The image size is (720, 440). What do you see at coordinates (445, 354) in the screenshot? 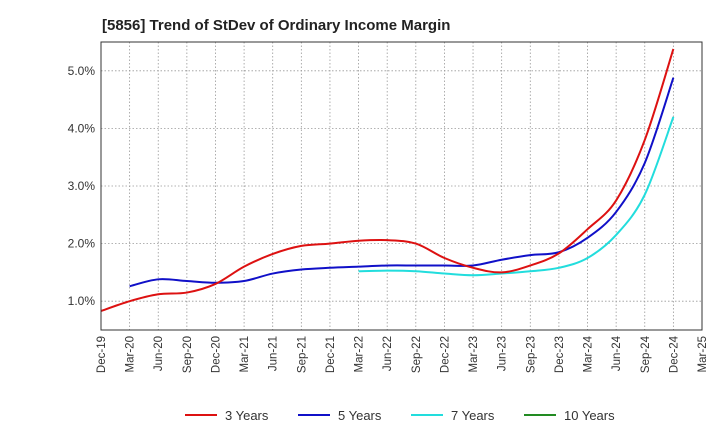
I see `x-tick-label: Dec-22` at bounding box center [445, 354].